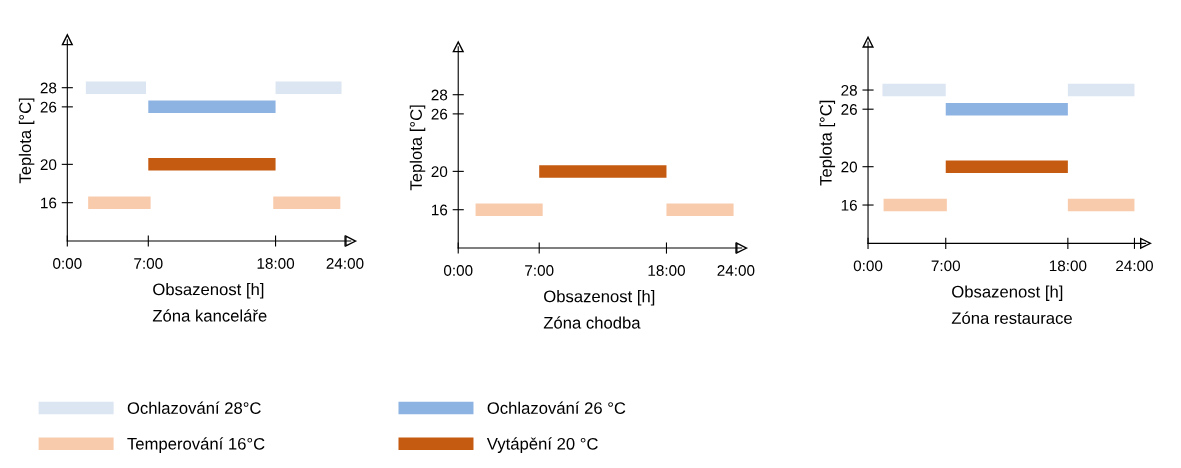  What do you see at coordinates (194, 407) in the screenshot?
I see `legend-label: Ochlazování 28°C` at bounding box center [194, 407].